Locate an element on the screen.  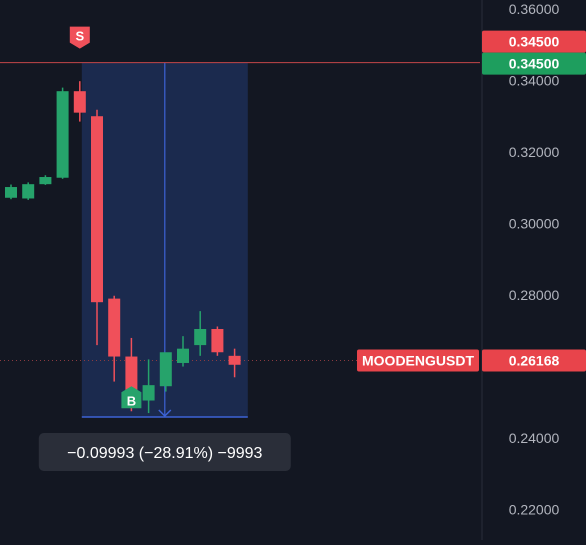
buy-marker-shape is located at coordinates (131, 397).